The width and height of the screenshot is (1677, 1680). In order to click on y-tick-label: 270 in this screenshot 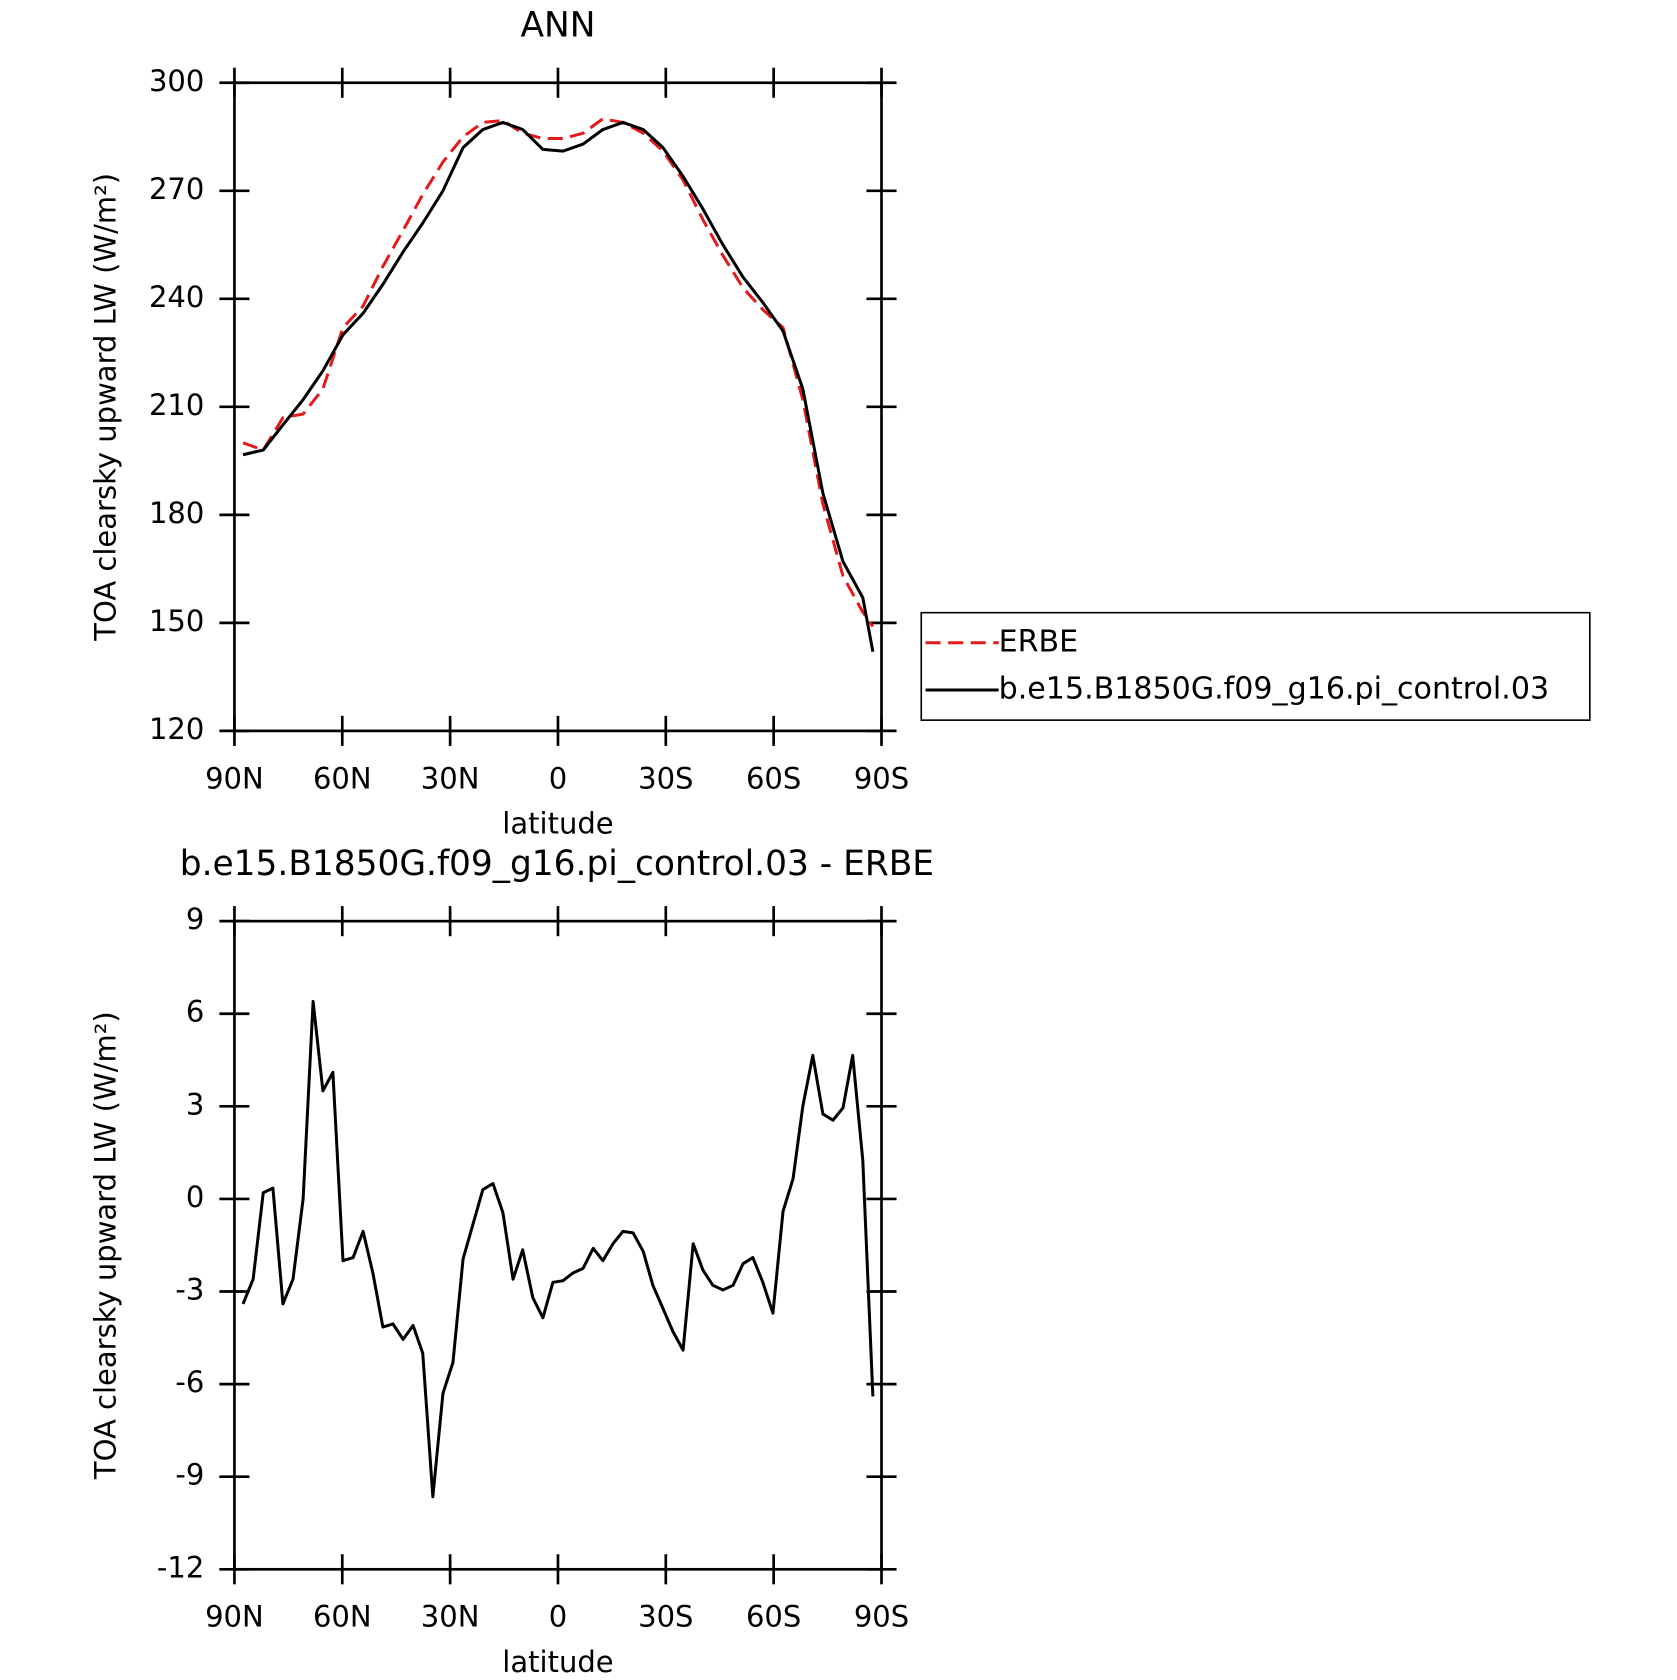, I will do `click(176, 189)`.